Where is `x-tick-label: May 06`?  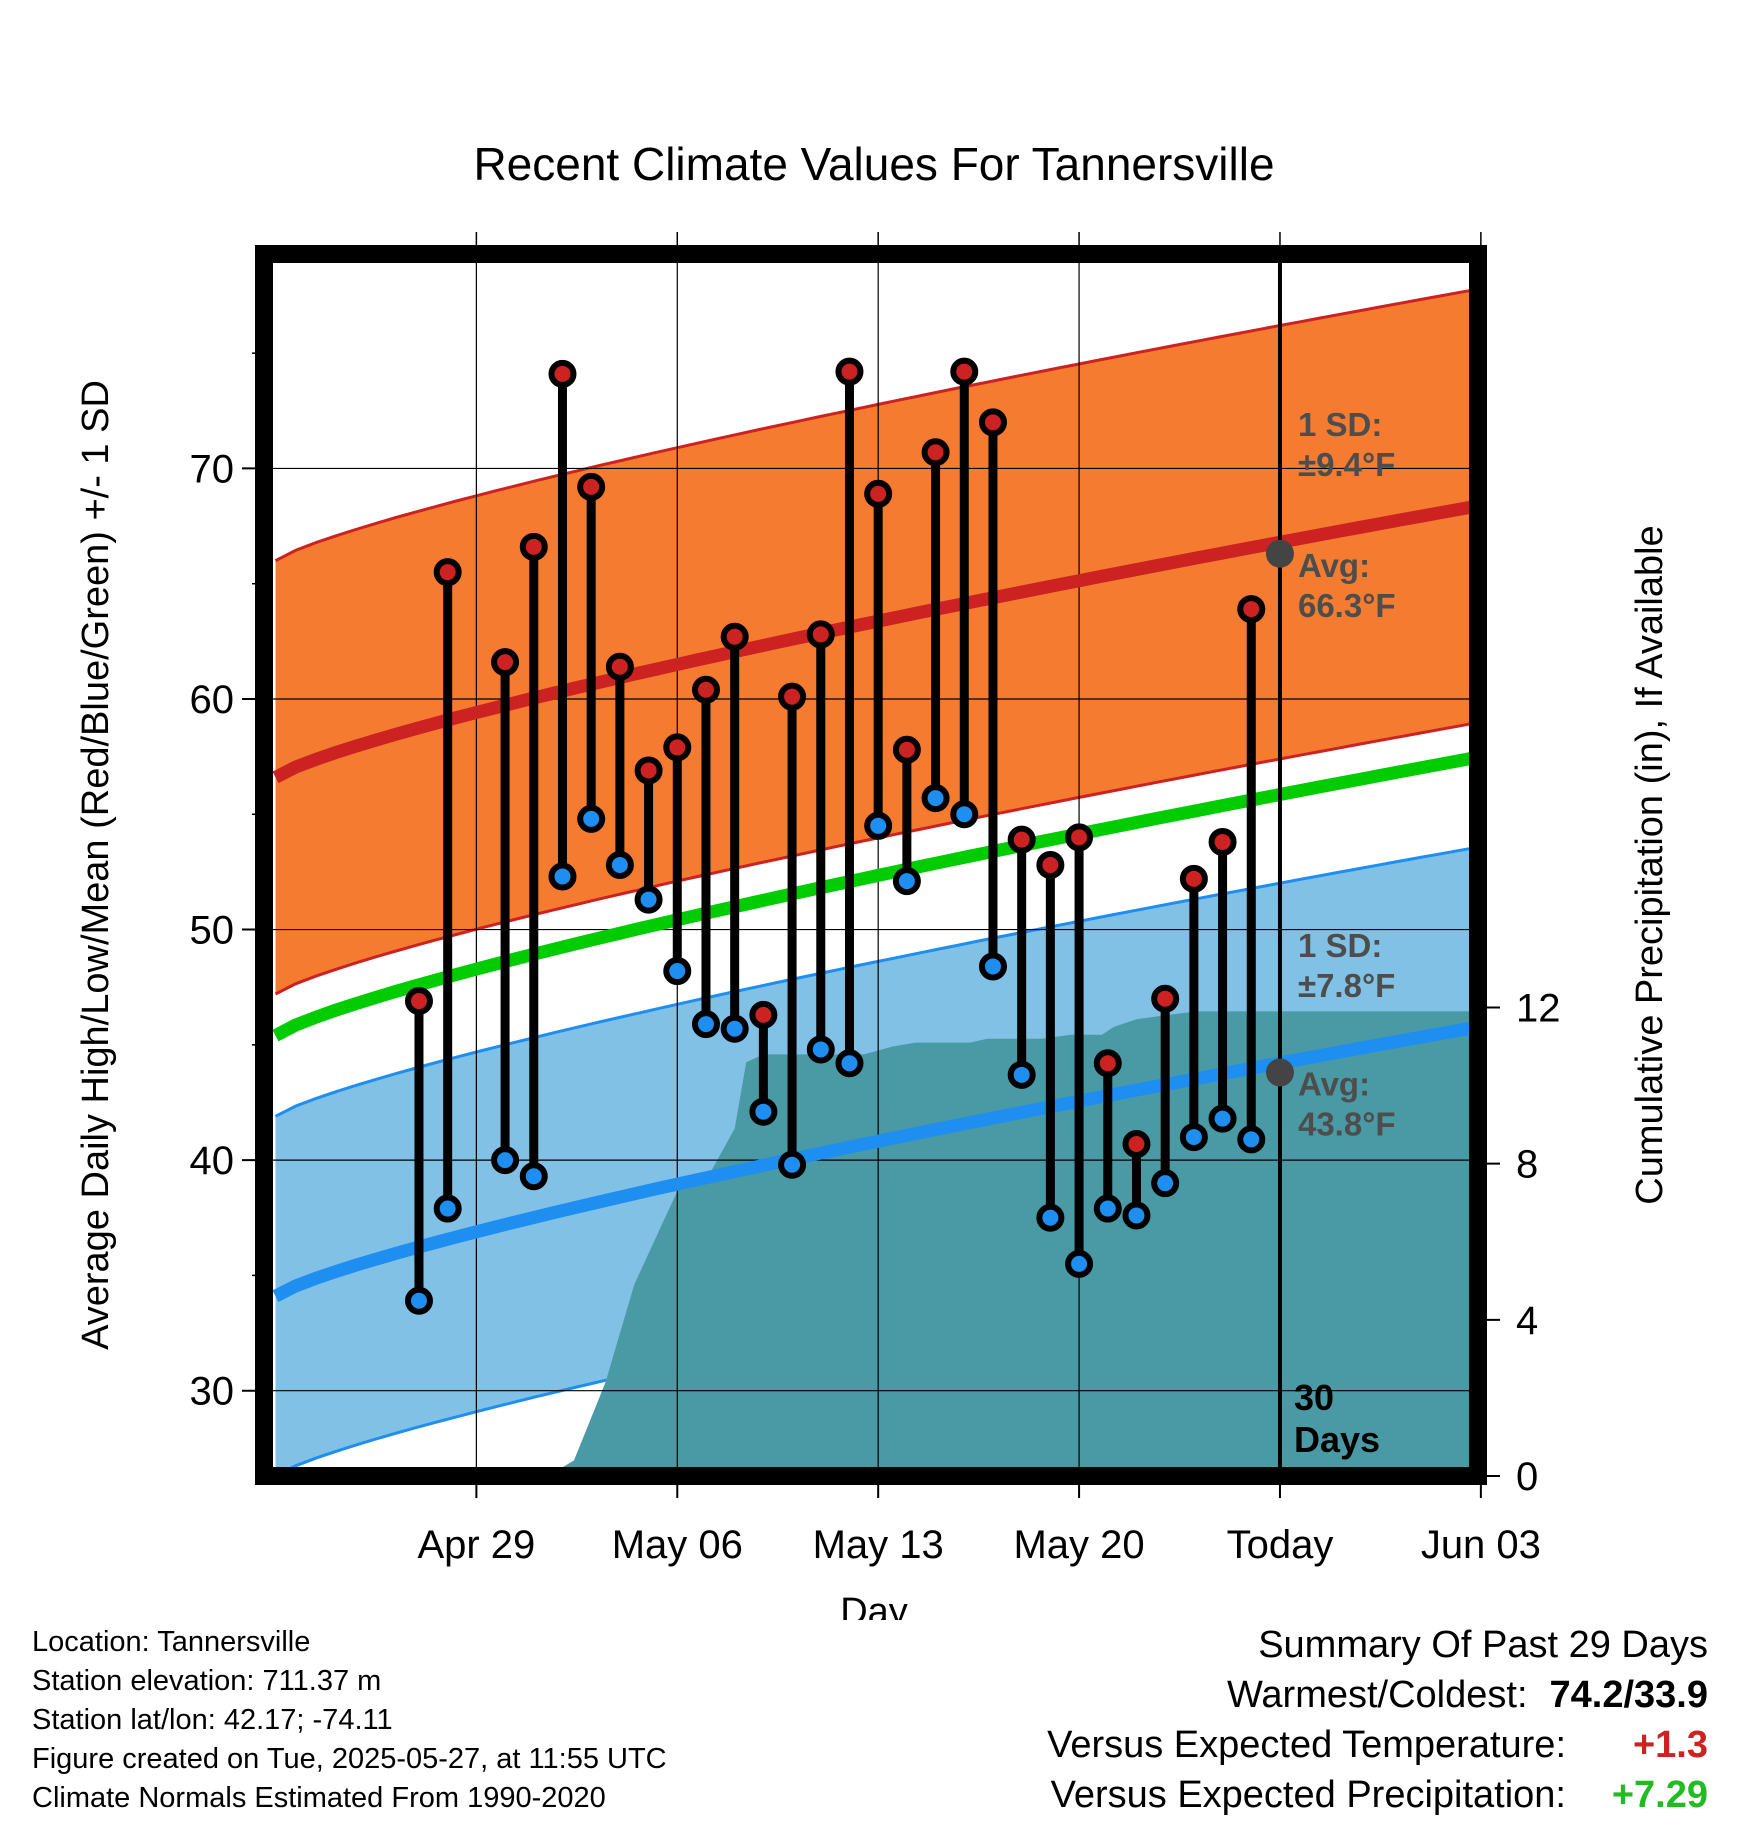 x-tick-label: May 06 is located at coordinates (677, 1545).